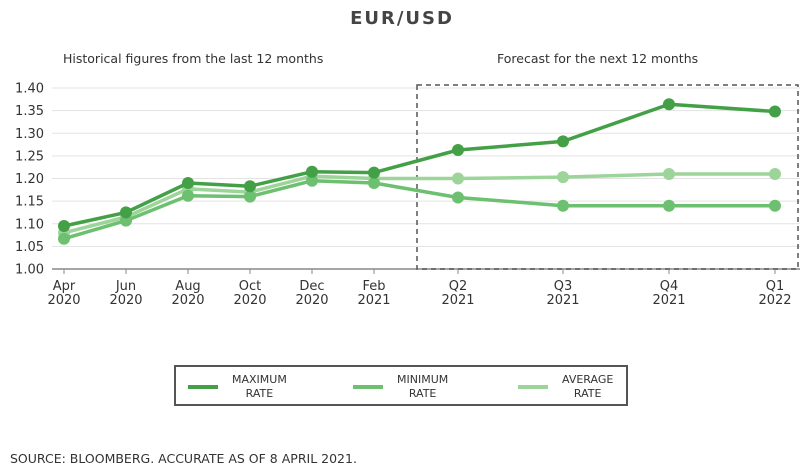 This screenshot has height=469, width=804. I want to click on legend-label-avg: AVERAGE RATE, so click(587, 387).